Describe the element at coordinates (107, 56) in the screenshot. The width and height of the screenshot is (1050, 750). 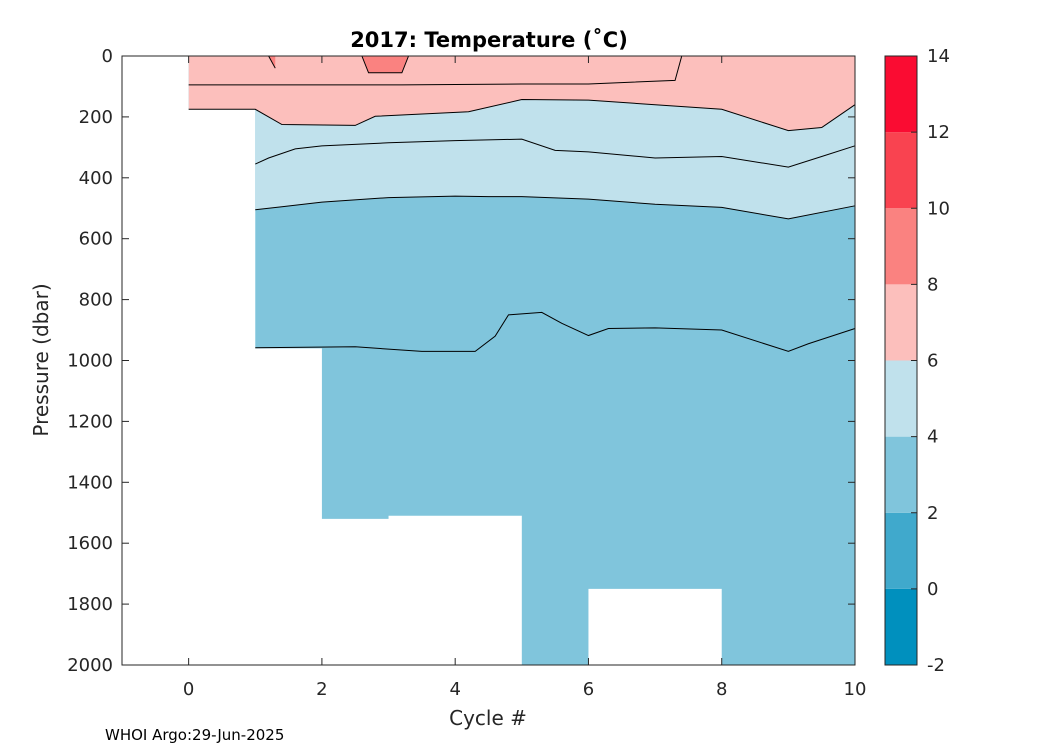
I see `y-tick-label-0: 0` at that location.